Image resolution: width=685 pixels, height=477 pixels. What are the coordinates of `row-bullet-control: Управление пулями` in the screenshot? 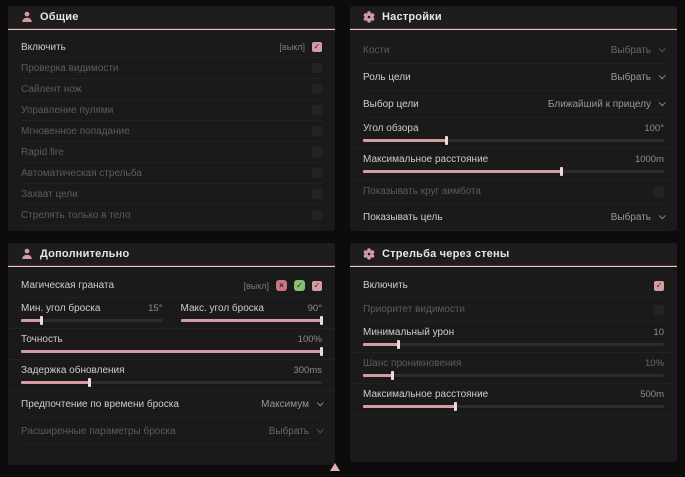 It's located at (171, 110).